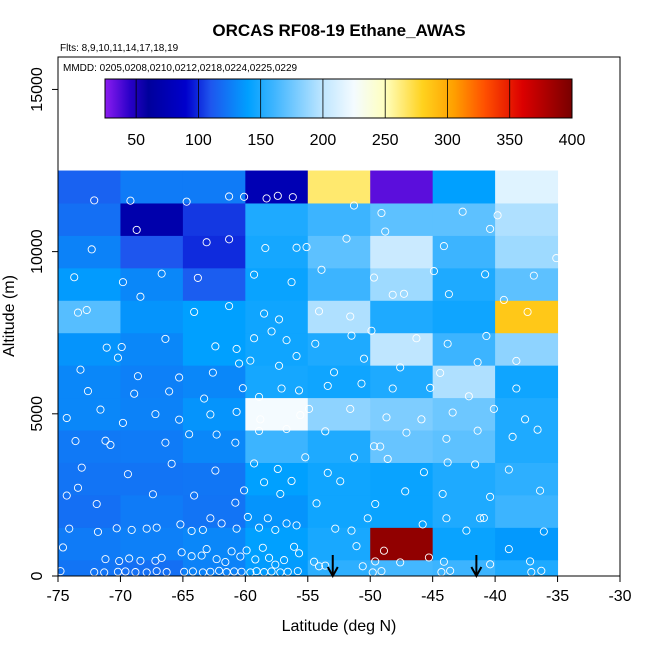 The image size is (650, 650). I want to click on x-axis-label: Latitude (deg N), so click(339, 626).